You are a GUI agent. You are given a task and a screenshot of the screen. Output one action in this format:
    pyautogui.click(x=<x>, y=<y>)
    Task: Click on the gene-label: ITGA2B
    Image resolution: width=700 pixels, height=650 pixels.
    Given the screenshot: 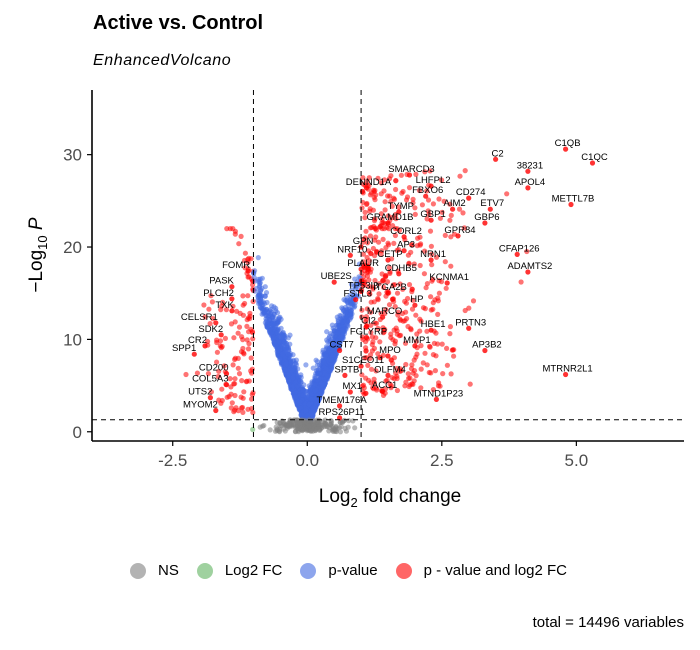 What is the action you would take?
    pyautogui.click(x=390, y=287)
    